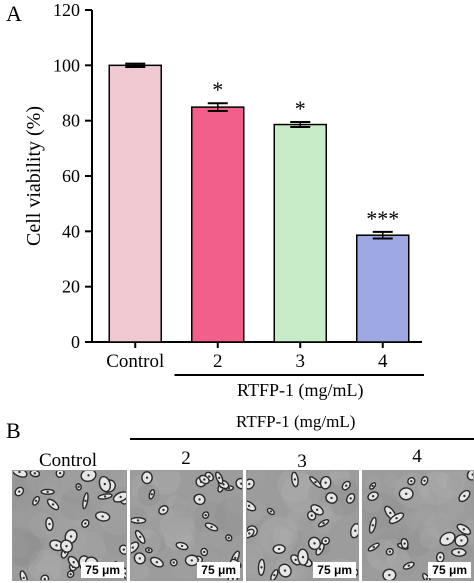  Describe the element at coordinates (71, 231) in the screenshot. I see `y-tick-label-40: 40` at that location.